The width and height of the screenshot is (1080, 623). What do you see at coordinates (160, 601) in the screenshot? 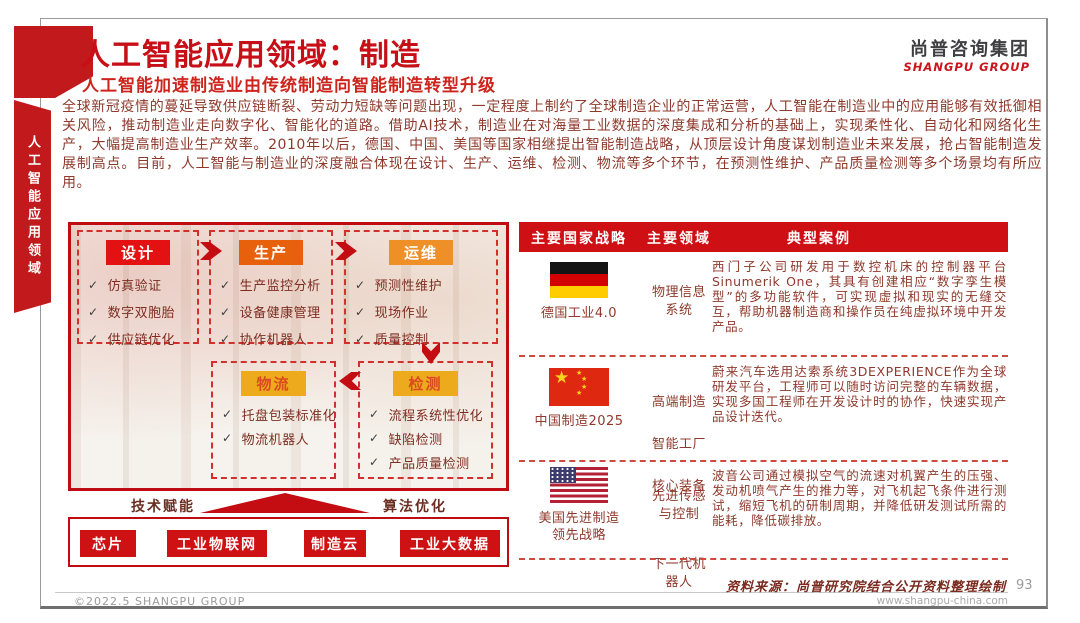
I see `copyright-text: ©2022.5 SHANGPU GROUP` at bounding box center [160, 601].